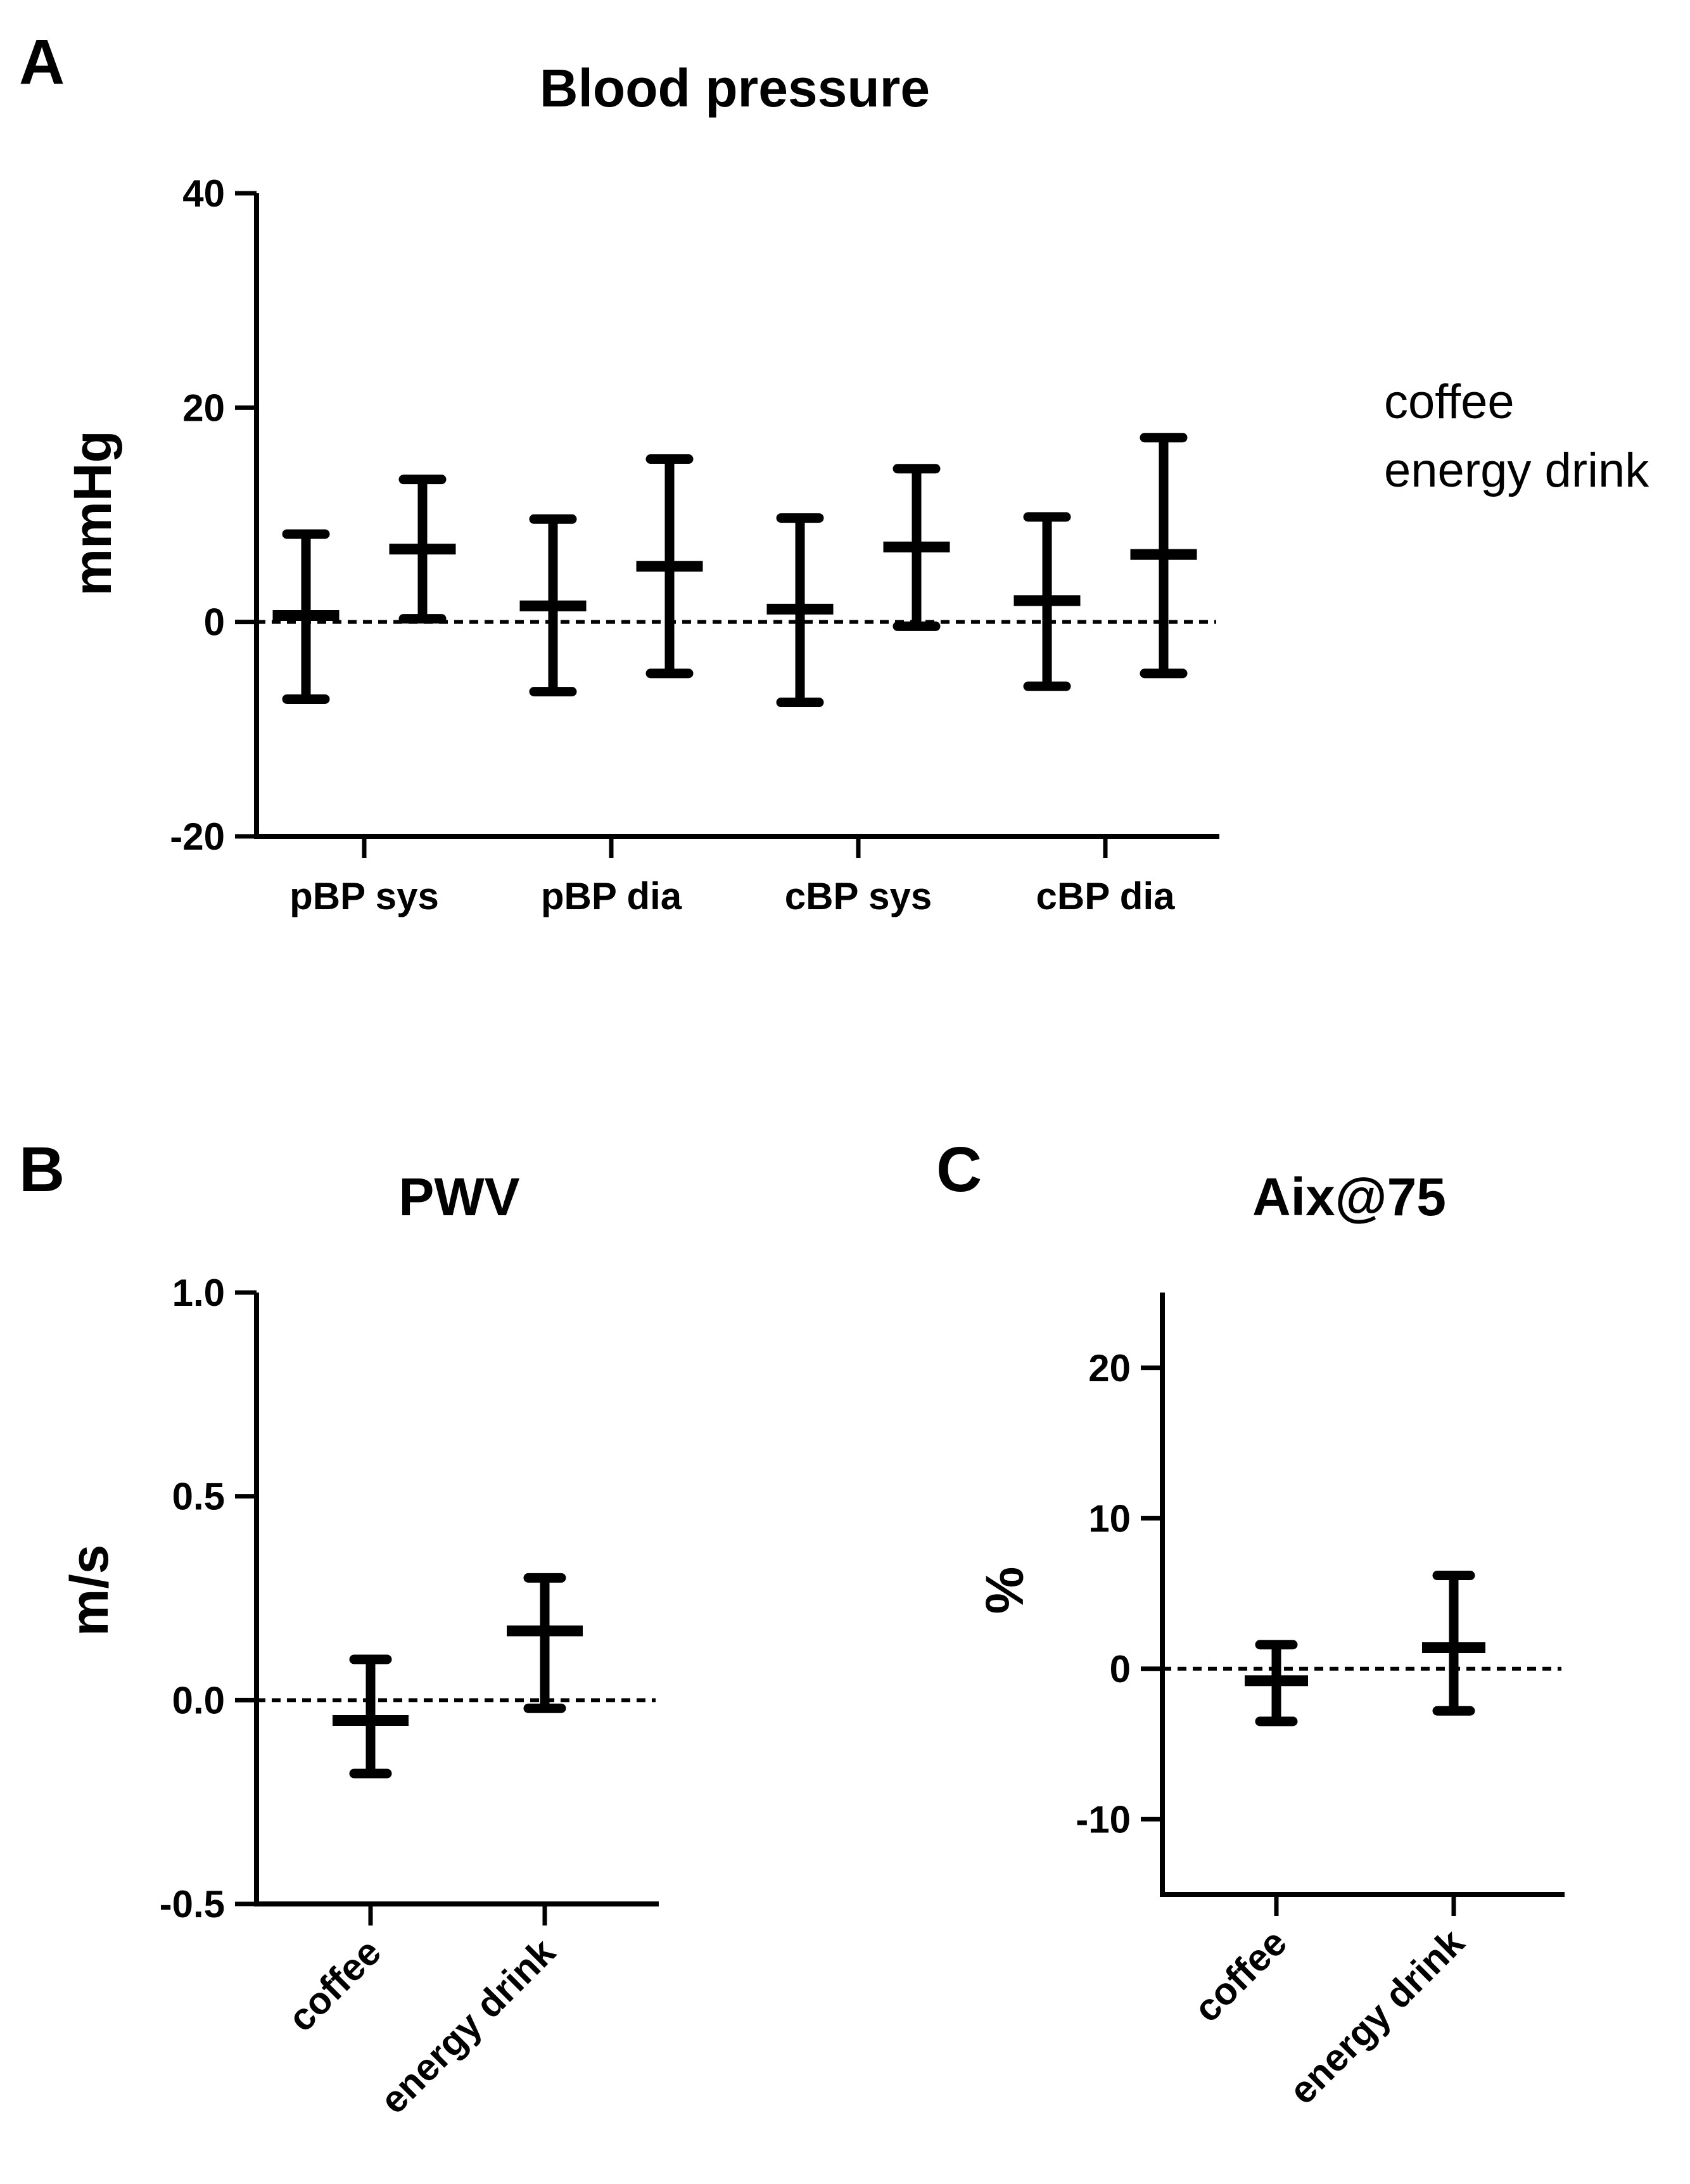 This screenshot has height=2184, width=1690. I want to click on chart-title-c: Aix@75, so click(1349, 1197).